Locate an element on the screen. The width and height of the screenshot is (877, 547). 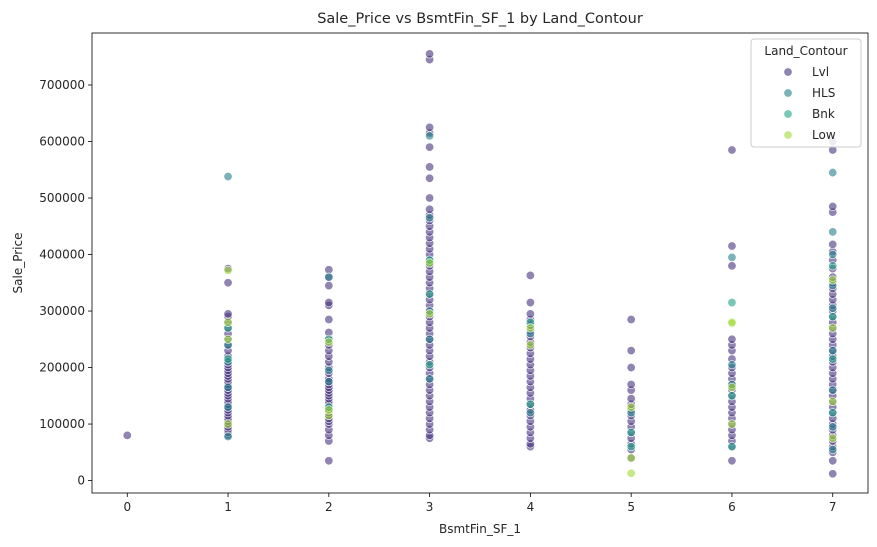
y-tick-label: 400000 is located at coordinates (62, 255).